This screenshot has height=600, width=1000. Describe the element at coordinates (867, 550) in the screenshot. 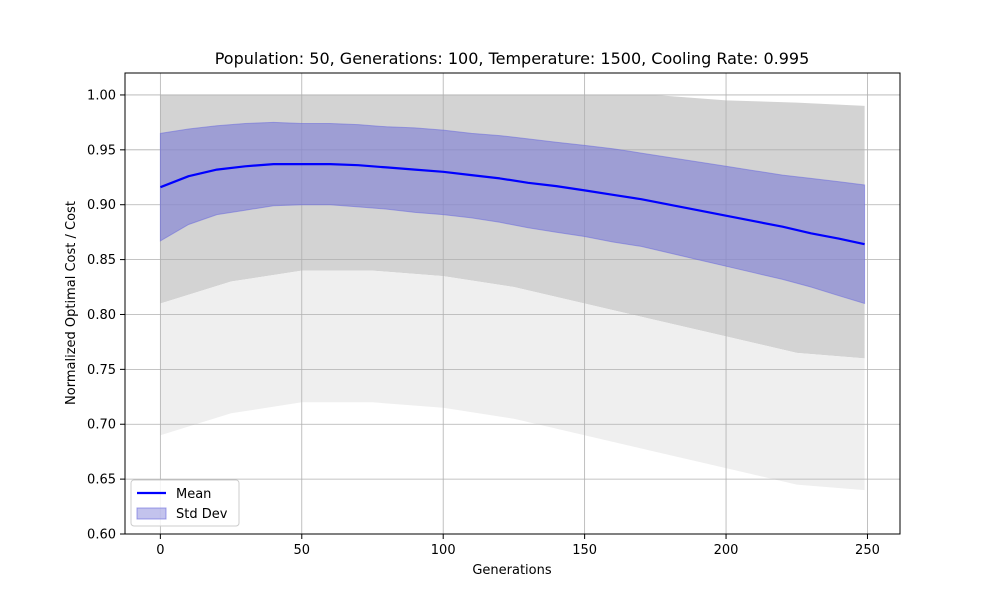

I see `x-tick-label: 250` at that location.